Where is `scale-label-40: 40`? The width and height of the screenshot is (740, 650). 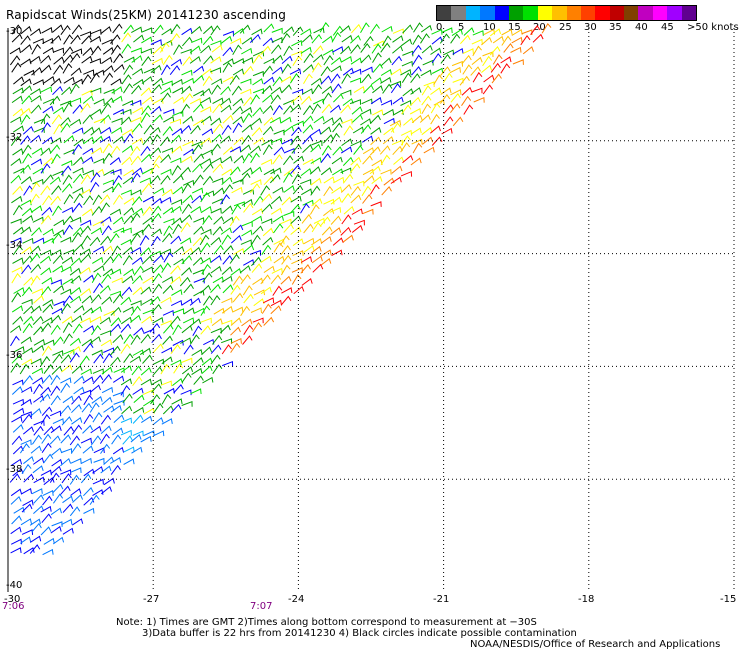 scale-label-40: 40 is located at coordinates (641, 27).